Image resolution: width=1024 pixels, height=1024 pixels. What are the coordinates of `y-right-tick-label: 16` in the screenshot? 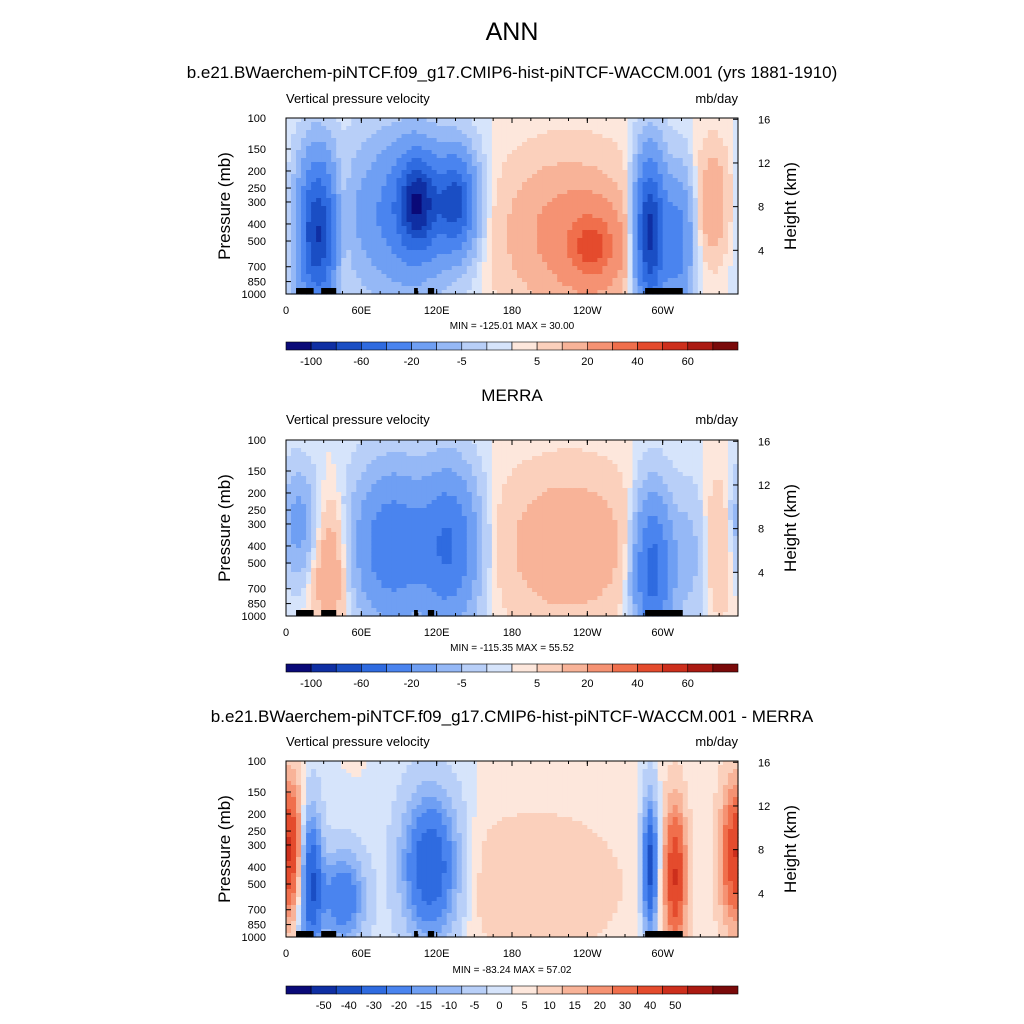 It's located at (764, 120).